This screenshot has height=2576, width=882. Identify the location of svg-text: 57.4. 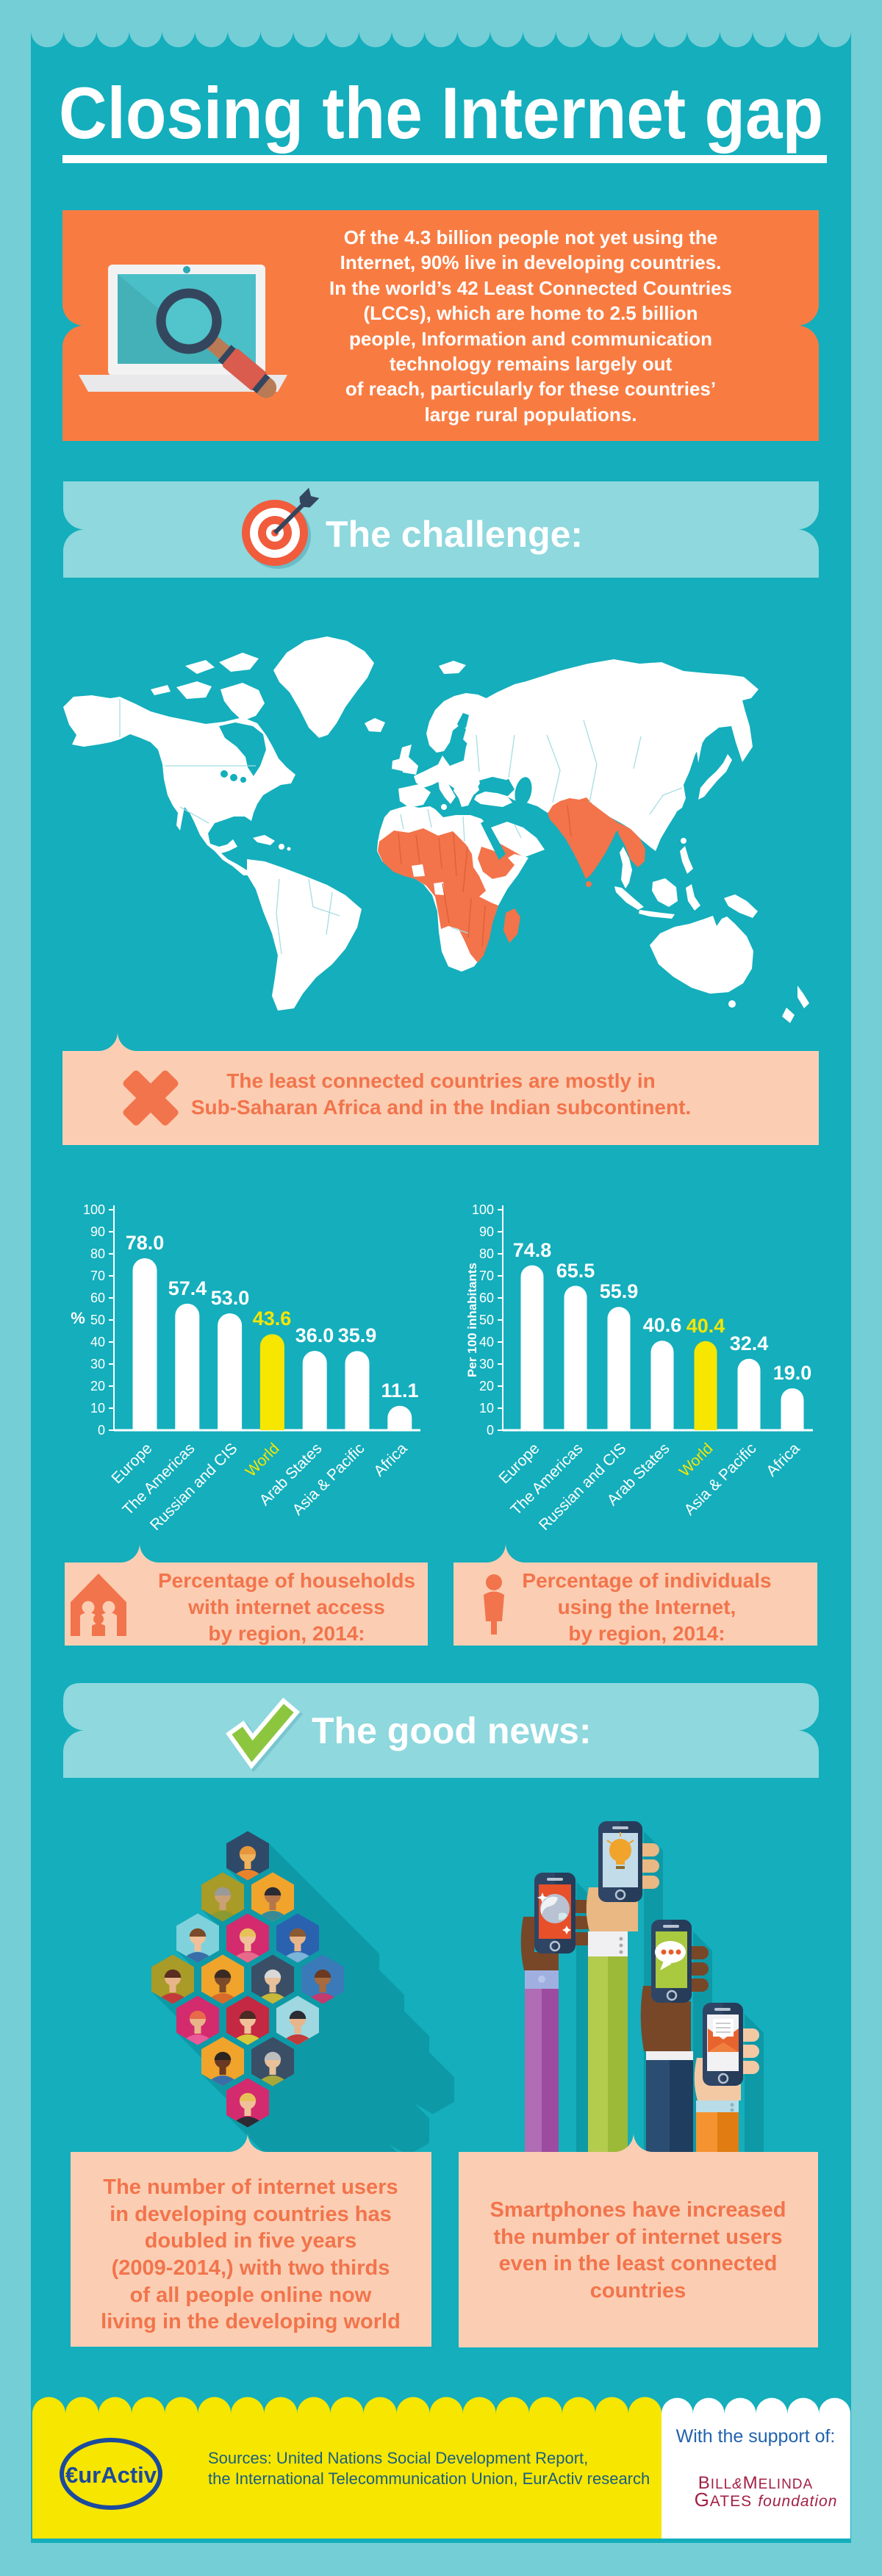
(187, 1288).